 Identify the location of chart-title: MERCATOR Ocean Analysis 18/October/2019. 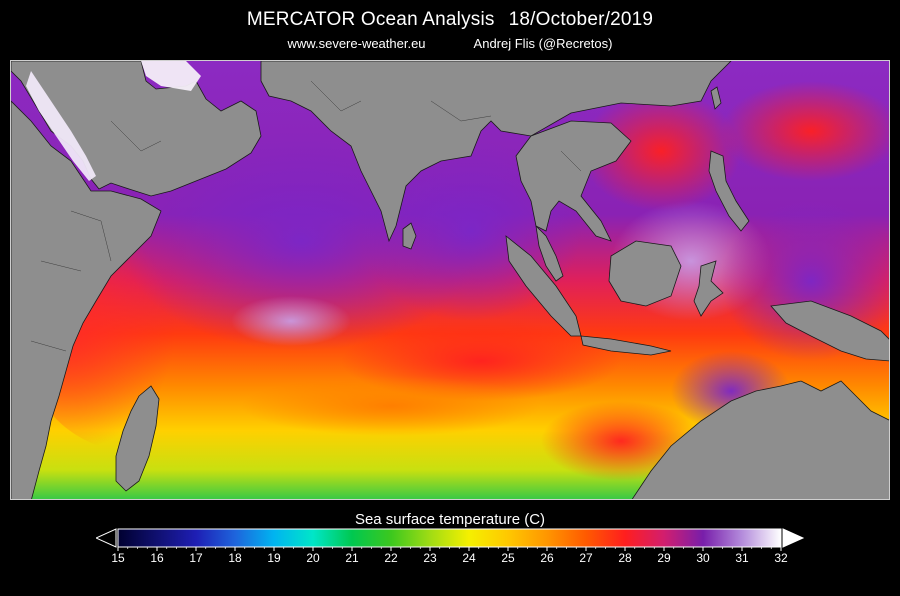
(450, 20).